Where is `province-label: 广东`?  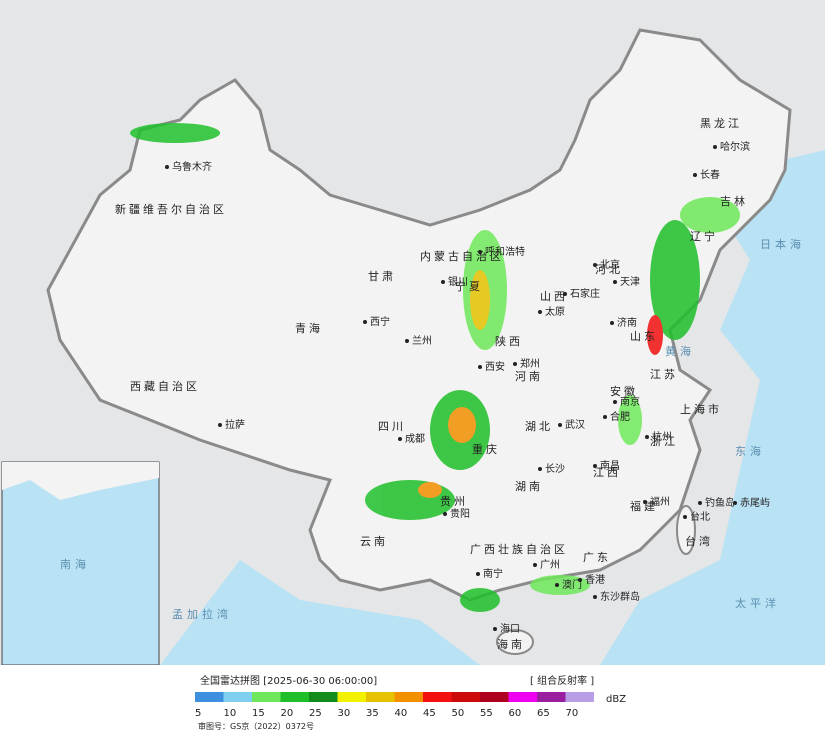
province-label: 广东 is located at coordinates (597, 557).